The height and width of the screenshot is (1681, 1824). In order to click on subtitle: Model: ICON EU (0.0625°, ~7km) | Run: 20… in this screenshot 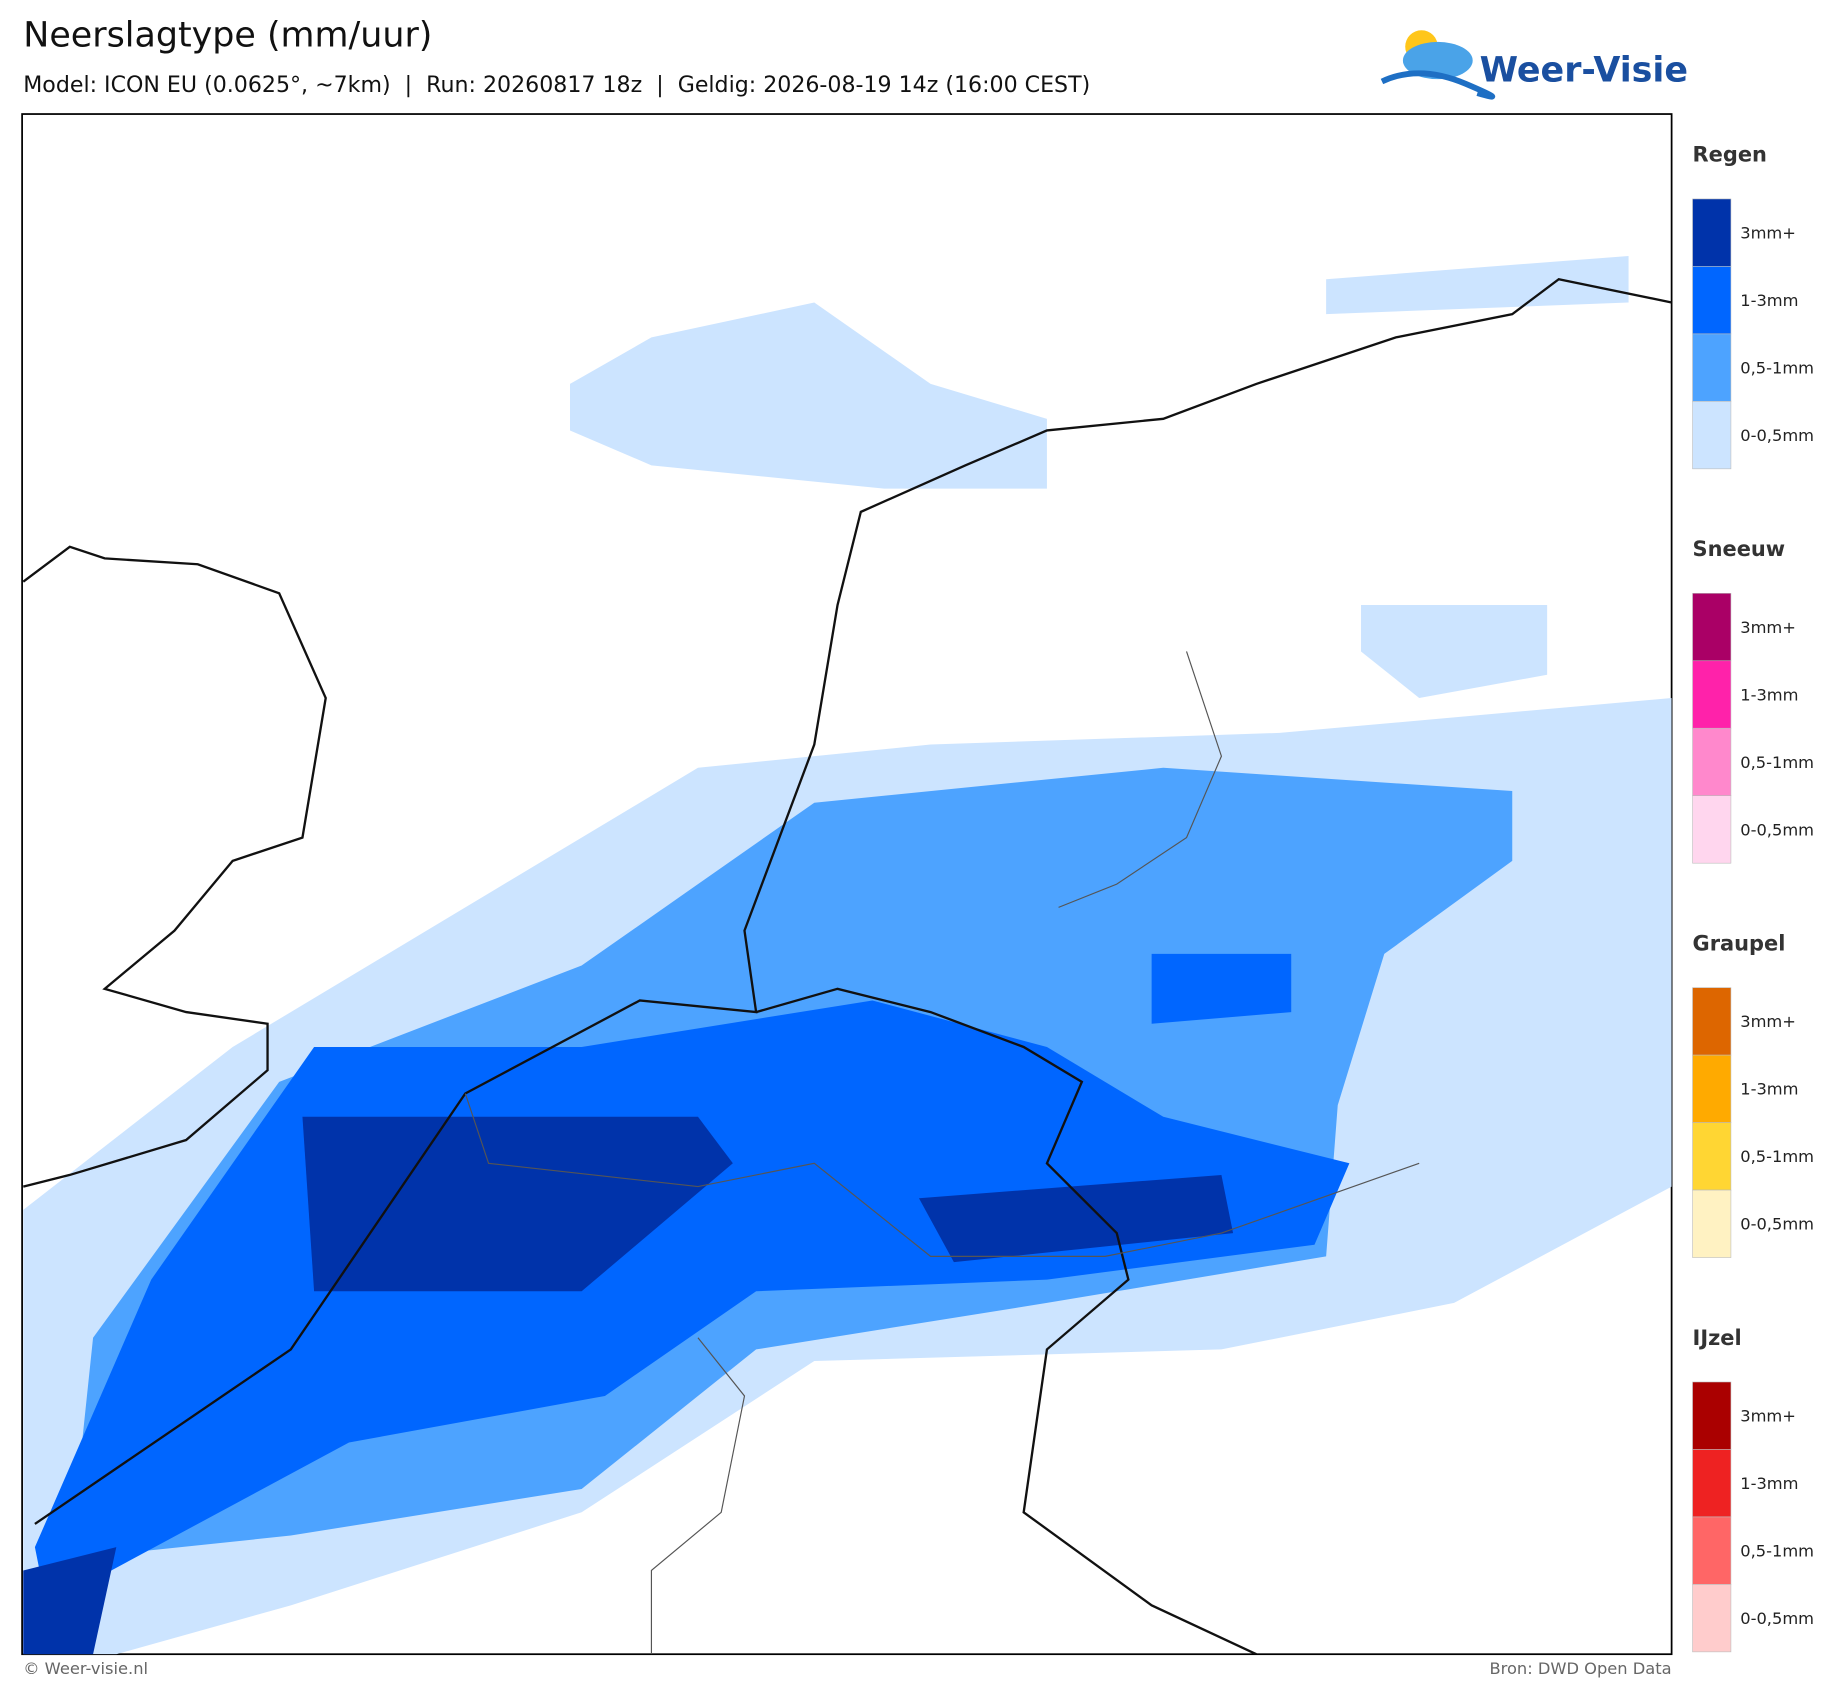, I will do `click(556, 85)`.